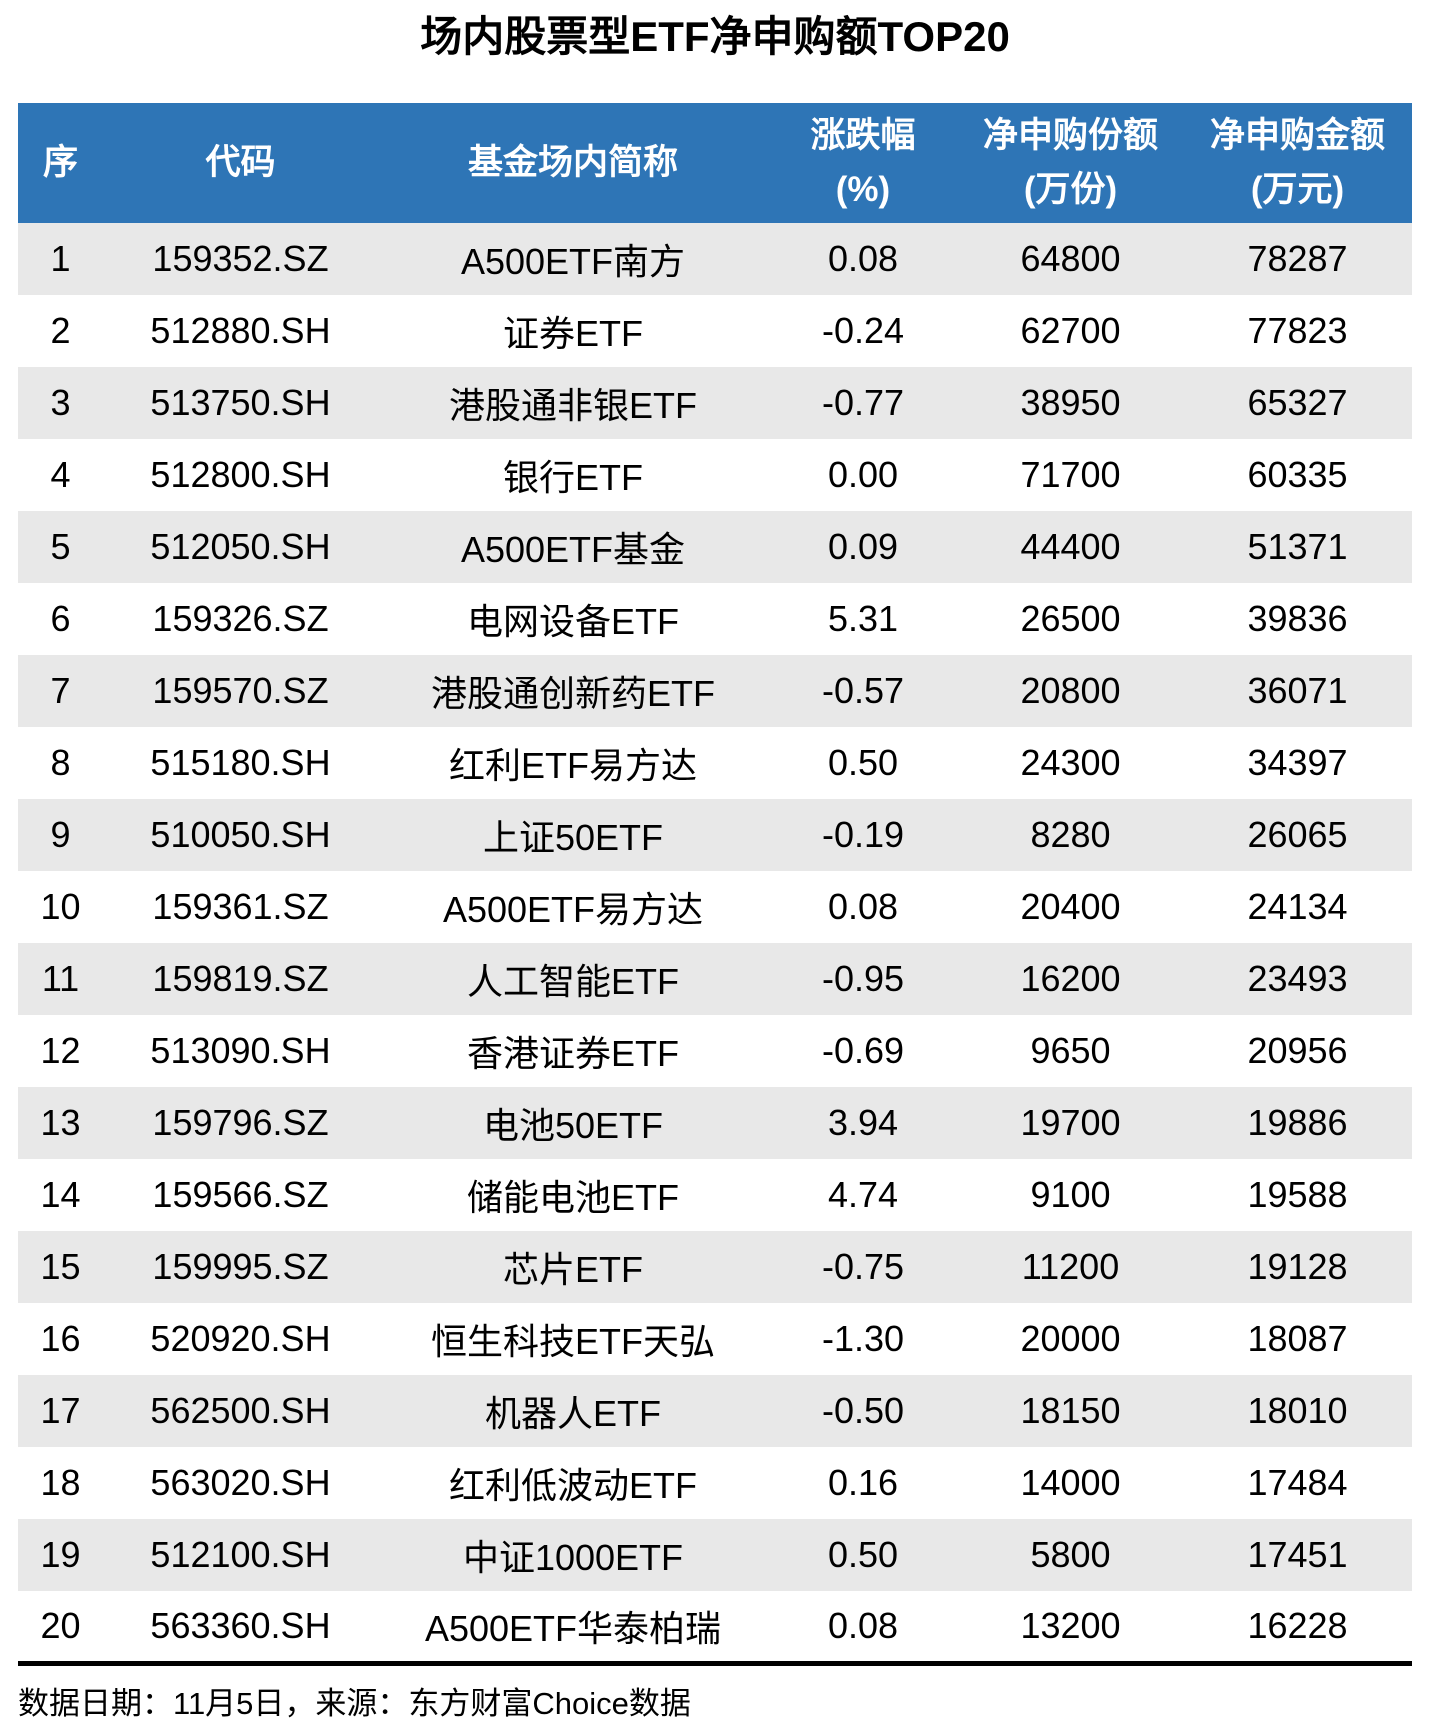 The width and height of the screenshot is (1430, 1720). What do you see at coordinates (1297, 1482) in the screenshot?
I see `cell-net-amount: 17484` at bounding box center [1297, 1482].